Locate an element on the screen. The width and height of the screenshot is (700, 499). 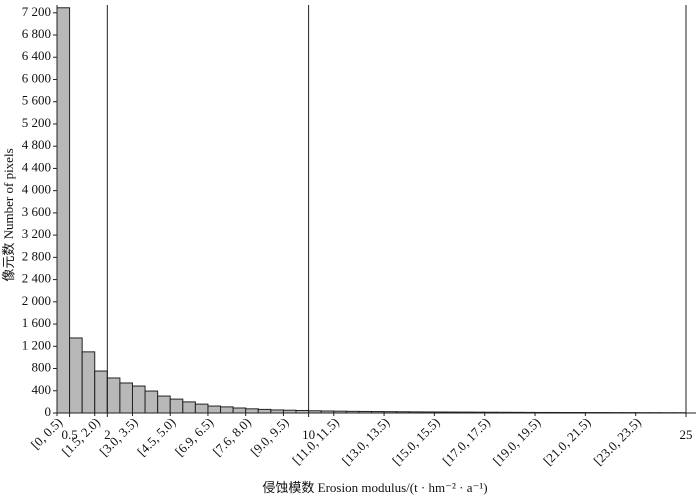
y-tick-label: 3 200 is located at coordinates (36, 233).